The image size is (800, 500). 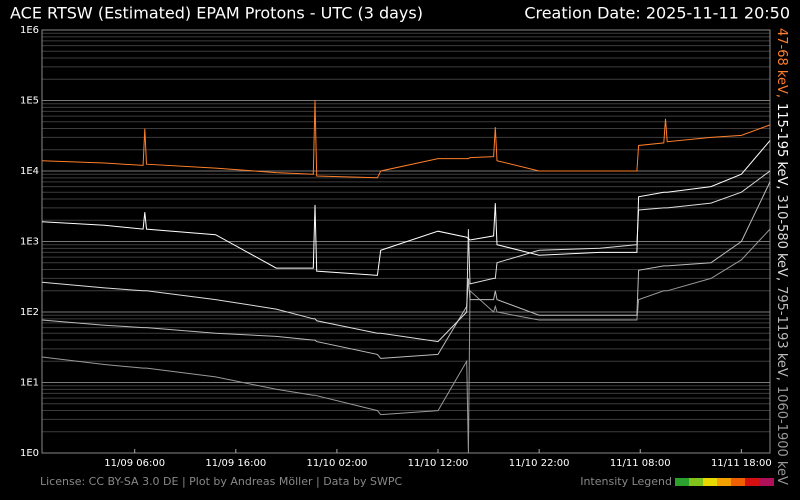 What do you see at coordinates (29, 242) in the screenshot?
I see `y-tick-label: 1E3` at bounding box center [29, 242].